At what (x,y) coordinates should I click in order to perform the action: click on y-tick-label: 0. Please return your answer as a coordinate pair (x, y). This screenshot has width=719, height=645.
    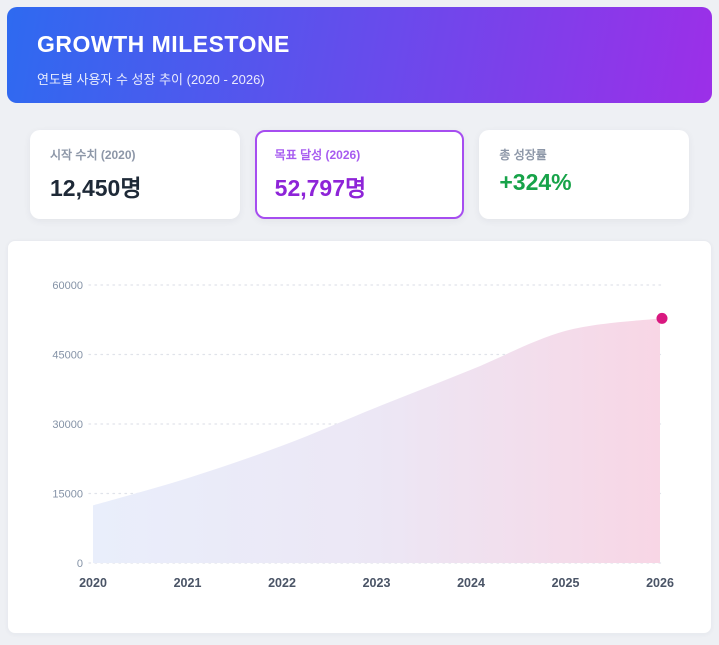
    Looking at the image, I should click on (80, 564).